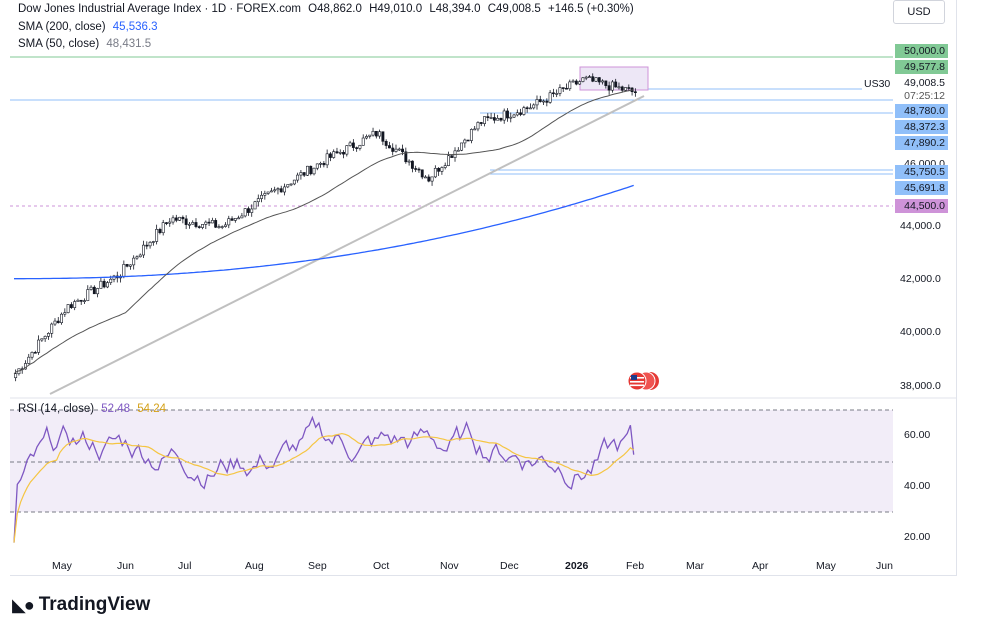 The width and height of the screenshot is (985, 634). Describe the element at coordinates (921, 188) in the screenshot. I see `price-tag-45691: 45,691.8` at that location.